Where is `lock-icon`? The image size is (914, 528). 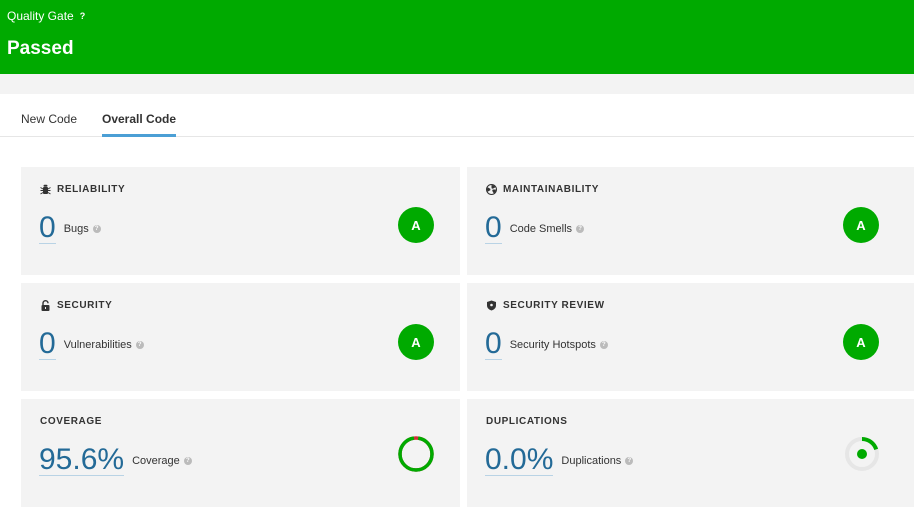
lock-icon is located at coordinates (45, 305).